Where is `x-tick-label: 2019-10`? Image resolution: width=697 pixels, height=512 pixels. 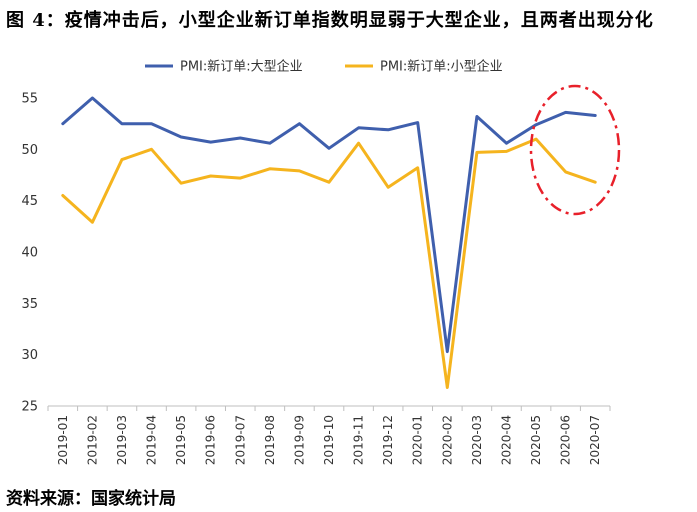
x-tick-label: 2019-10 is located at coordinates (329, 440).